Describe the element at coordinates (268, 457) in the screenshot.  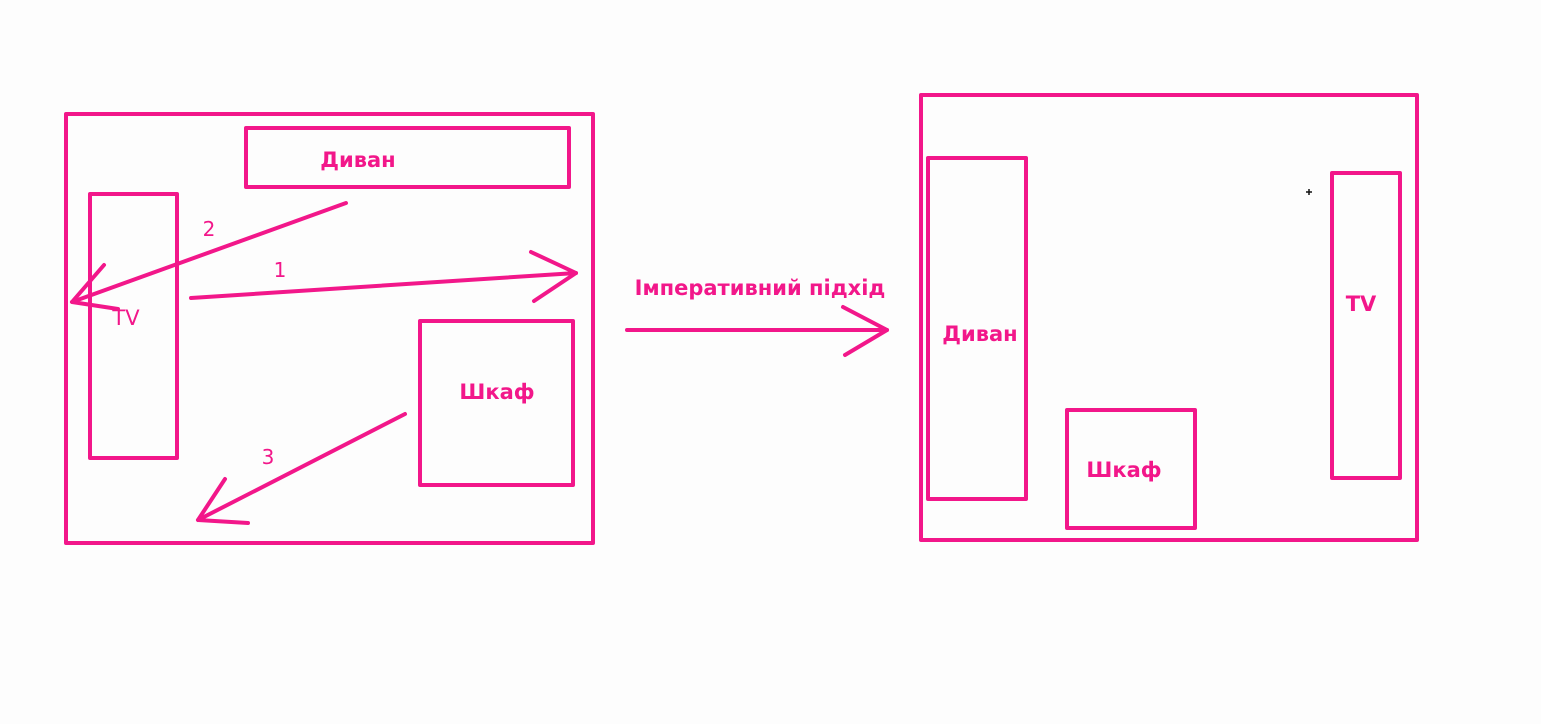
I see `step-number-3: 3` at that location.